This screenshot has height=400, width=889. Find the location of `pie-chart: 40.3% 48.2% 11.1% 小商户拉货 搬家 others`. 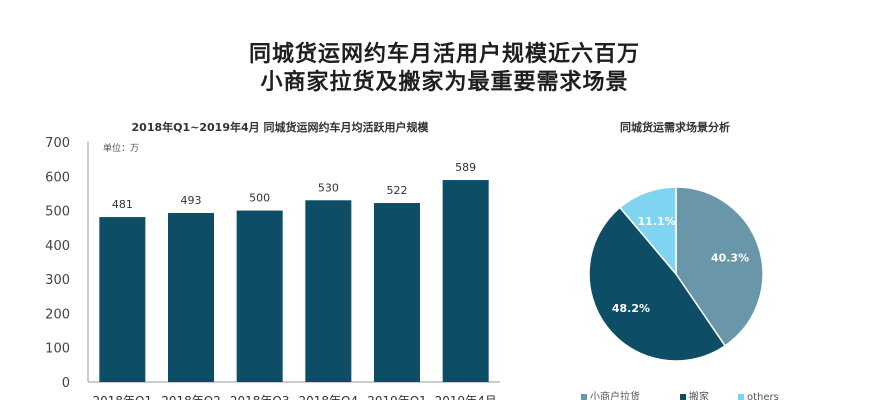

pie-chart: 40.3% 48.2% 11.1% 小商户拉货 搬家 others is located at coordinates (680, 293).